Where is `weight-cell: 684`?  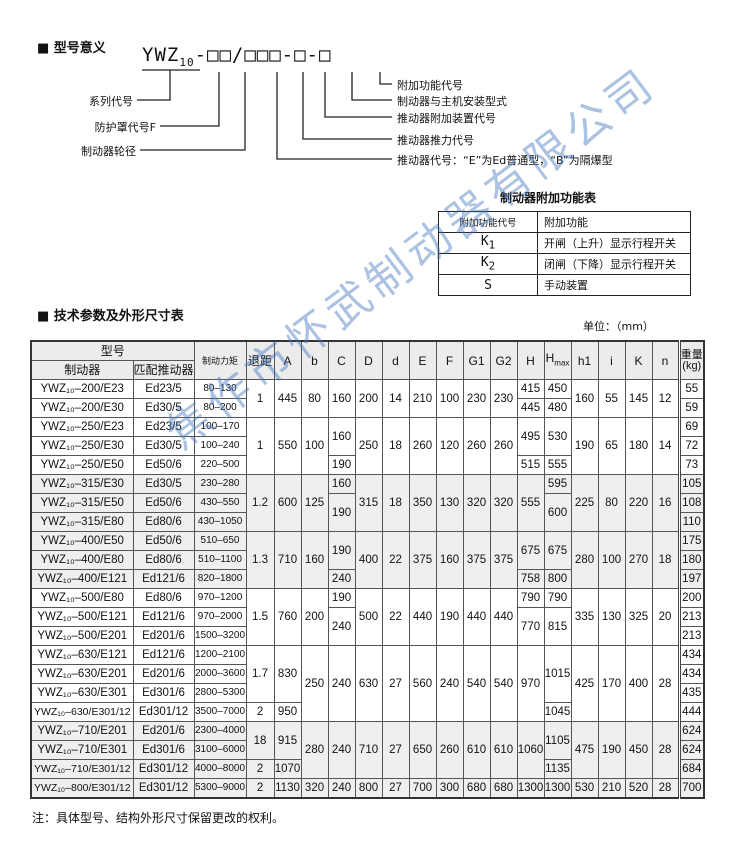 weight-cell: 684 is located at coordinates (691, 769).